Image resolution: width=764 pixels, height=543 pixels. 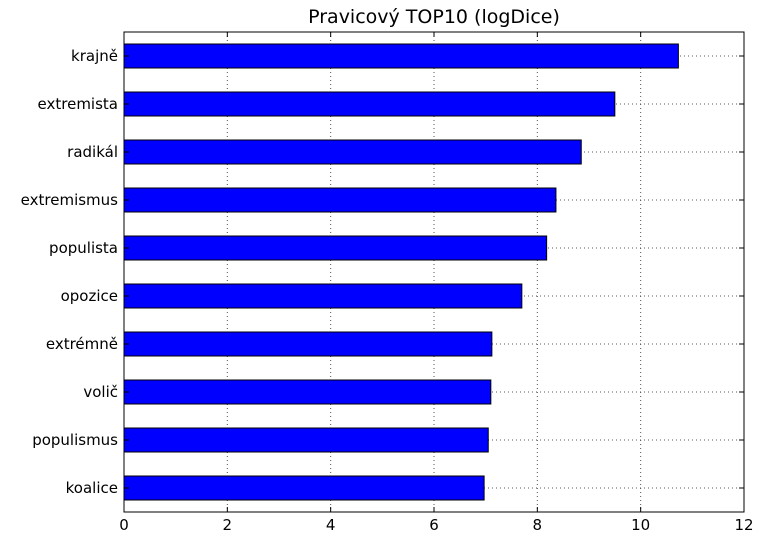 I want to click on bar-extrémně, so click(x=308, y=344).